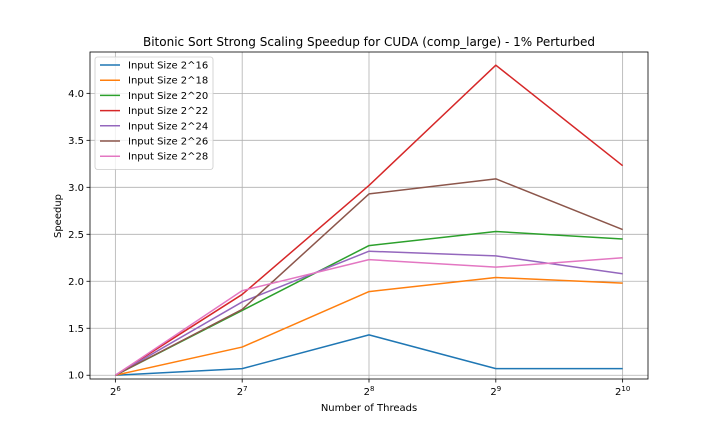 The height and width of the screenshot is (432, 720). What do you see at coordinates (168, 96) in the screenshot?
I see `legend-label: Input Size 2^20` at bounding box center [168, 96].